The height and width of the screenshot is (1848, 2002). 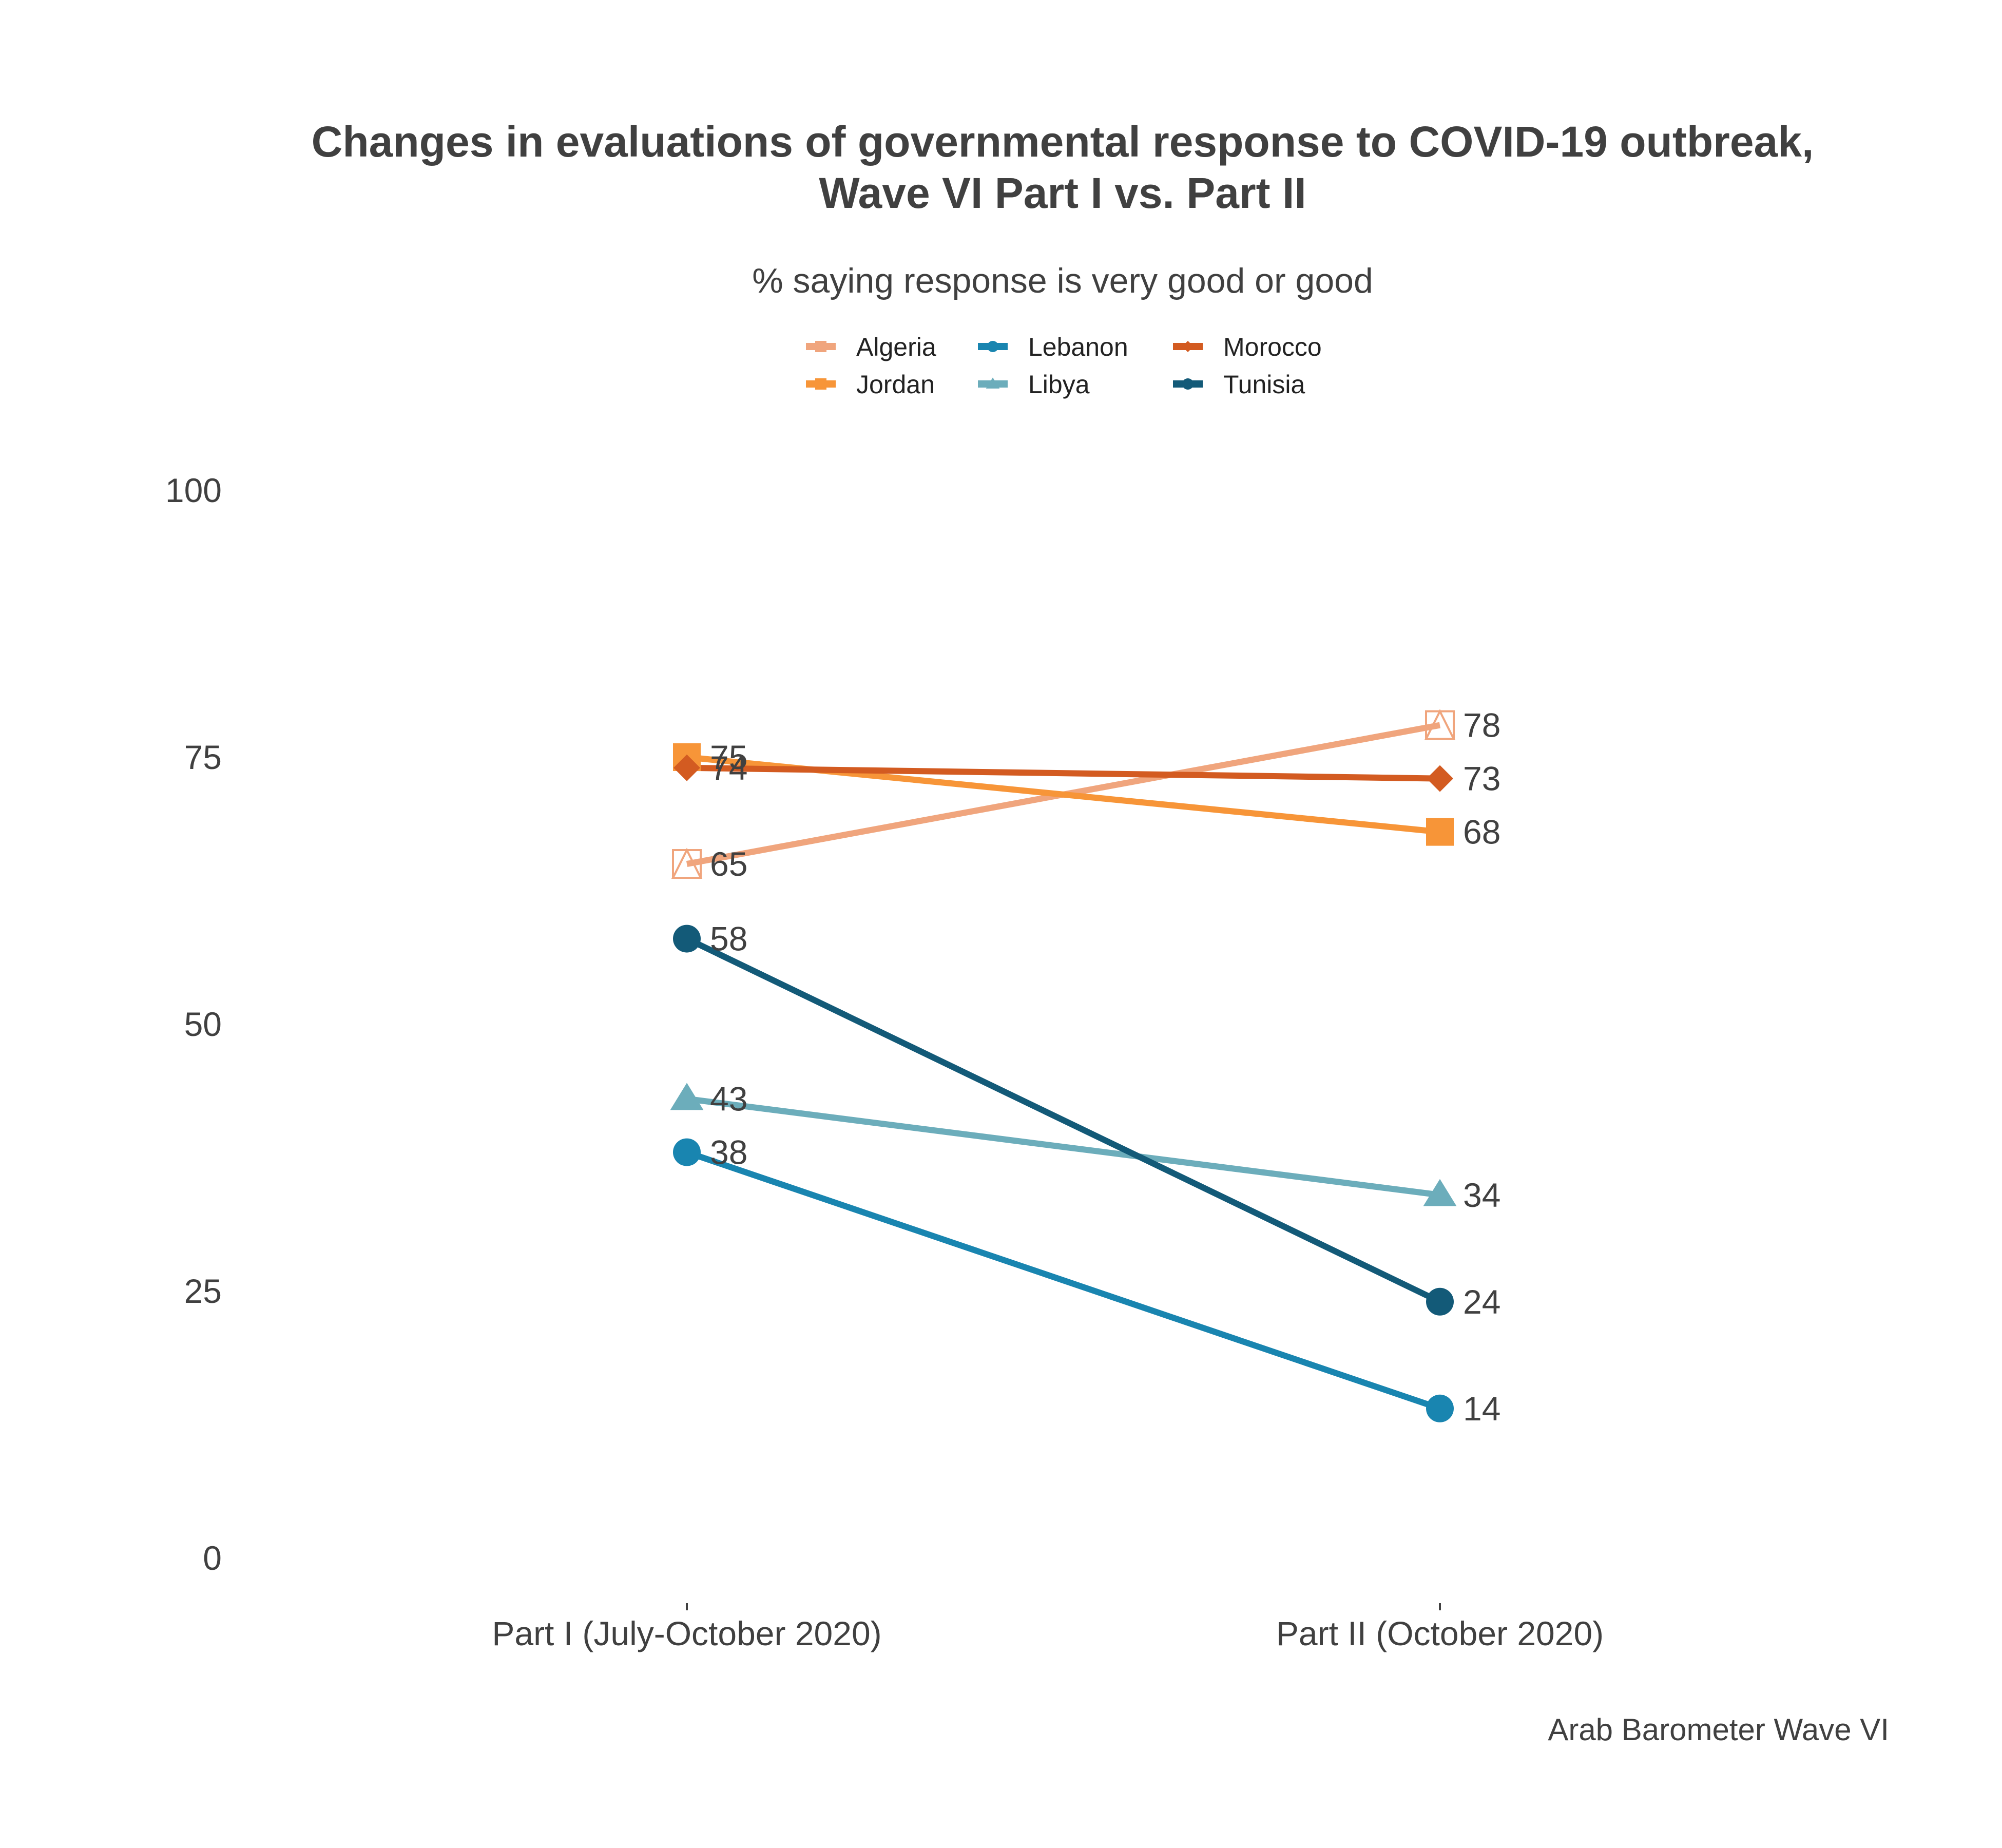 What do you see at coordinates (1440, 1633) in the screenshot?
I see `x-tick-label-2: Part II (October 2020)` at bounding box center [1440, 1633].